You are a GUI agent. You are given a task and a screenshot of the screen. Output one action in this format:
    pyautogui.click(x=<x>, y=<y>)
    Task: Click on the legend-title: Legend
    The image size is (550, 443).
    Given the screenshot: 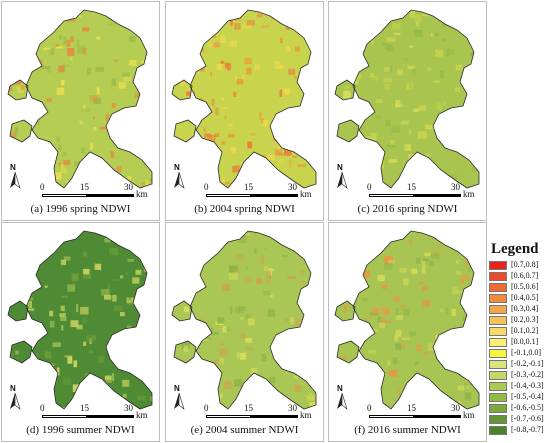 What is the action you would take?
    pyautogui.click(x=515, y=249)
    